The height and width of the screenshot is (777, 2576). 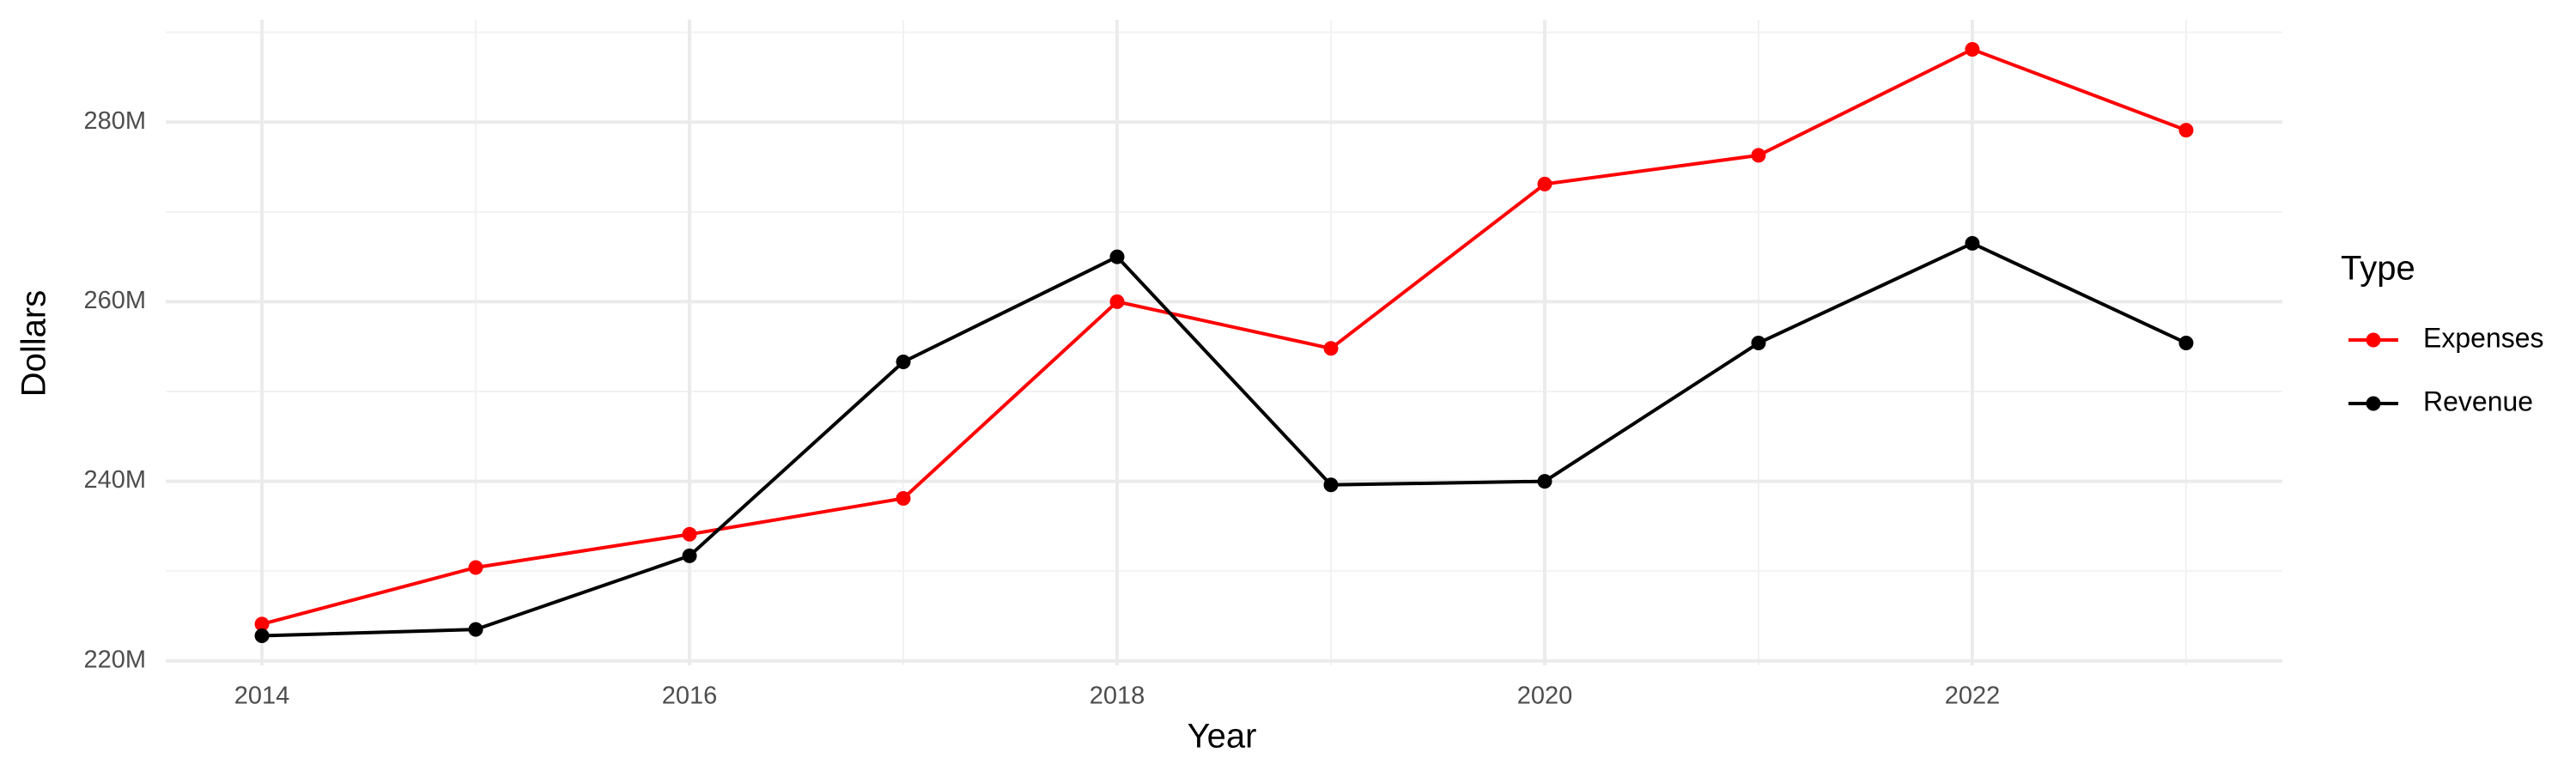 What do you see at coordinates (114, 480) in the screenshot?
I see `y-tick-label: 240M` at bounding box center [114, 480].